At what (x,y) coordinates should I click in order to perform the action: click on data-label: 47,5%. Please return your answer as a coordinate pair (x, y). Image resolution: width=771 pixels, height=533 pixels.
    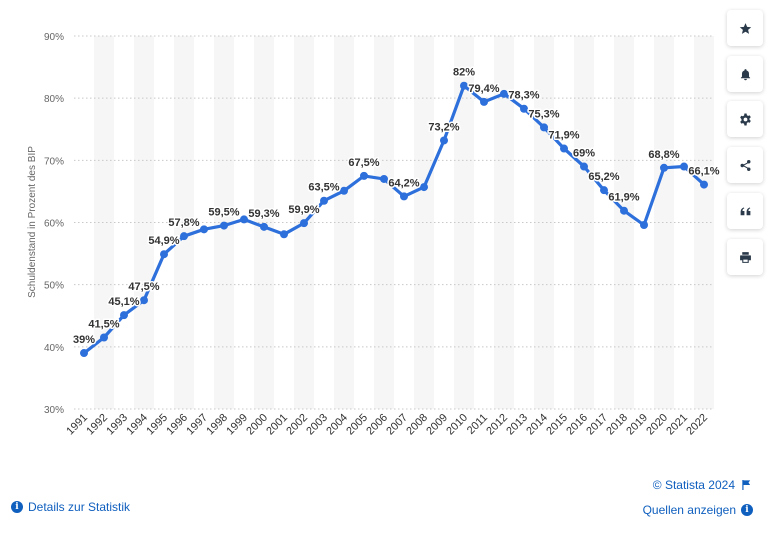
    Looking at the image, I should click on (143, 287).